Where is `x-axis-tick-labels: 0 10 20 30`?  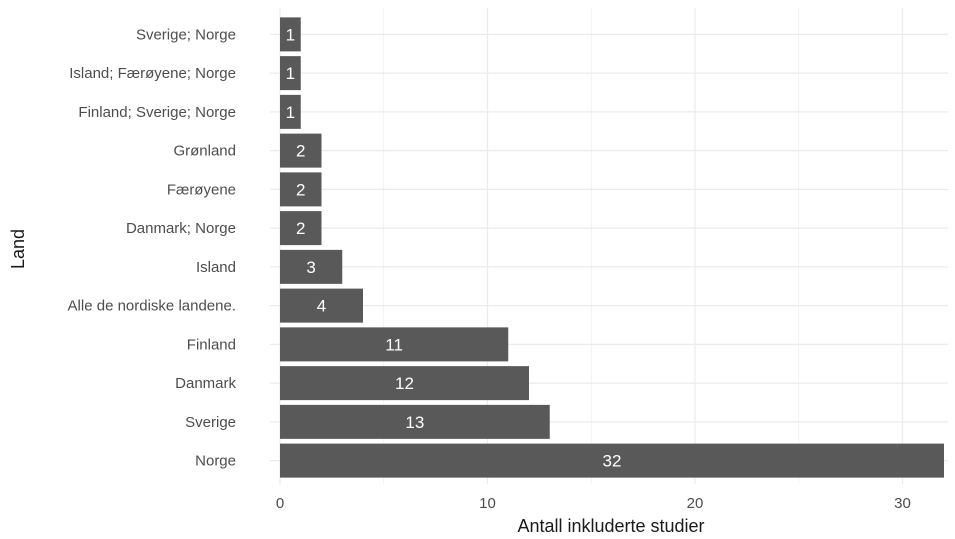
x-axis-tick-labels: 0 10 20 30 is located at coordinates (593, 503).